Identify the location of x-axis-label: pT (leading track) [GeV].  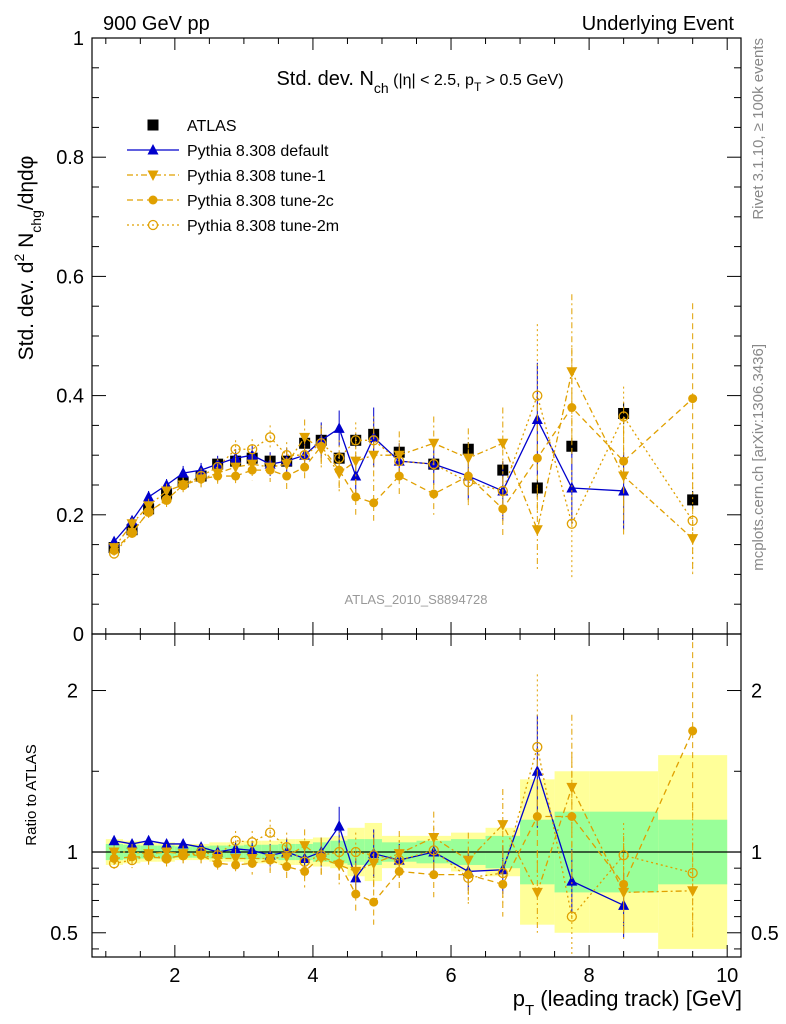
(627, 1002).